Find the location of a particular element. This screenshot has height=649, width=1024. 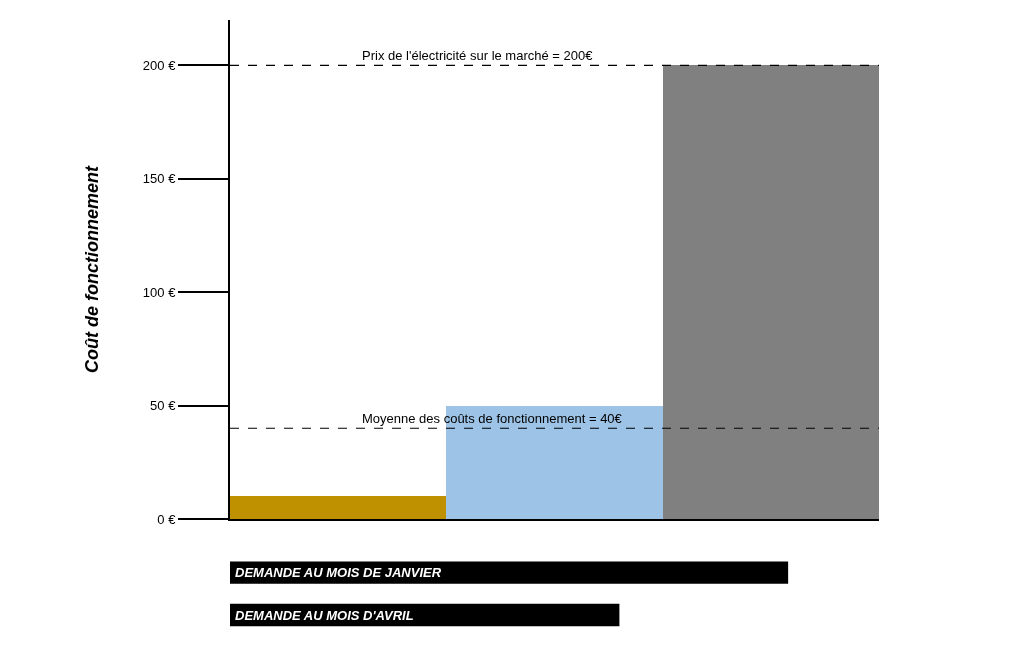

y-tick-label: 200 € is located at coordinates (159, 65).